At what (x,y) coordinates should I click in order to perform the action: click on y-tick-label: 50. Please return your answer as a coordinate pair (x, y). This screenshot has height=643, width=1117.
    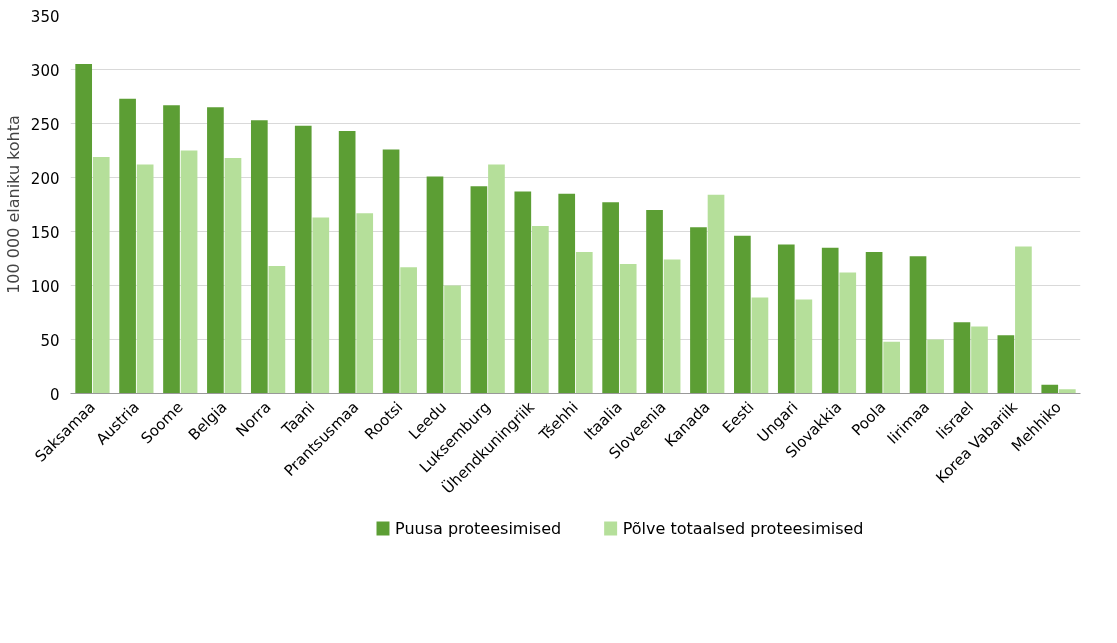
    Looking at the image, I should click on (50, 340).